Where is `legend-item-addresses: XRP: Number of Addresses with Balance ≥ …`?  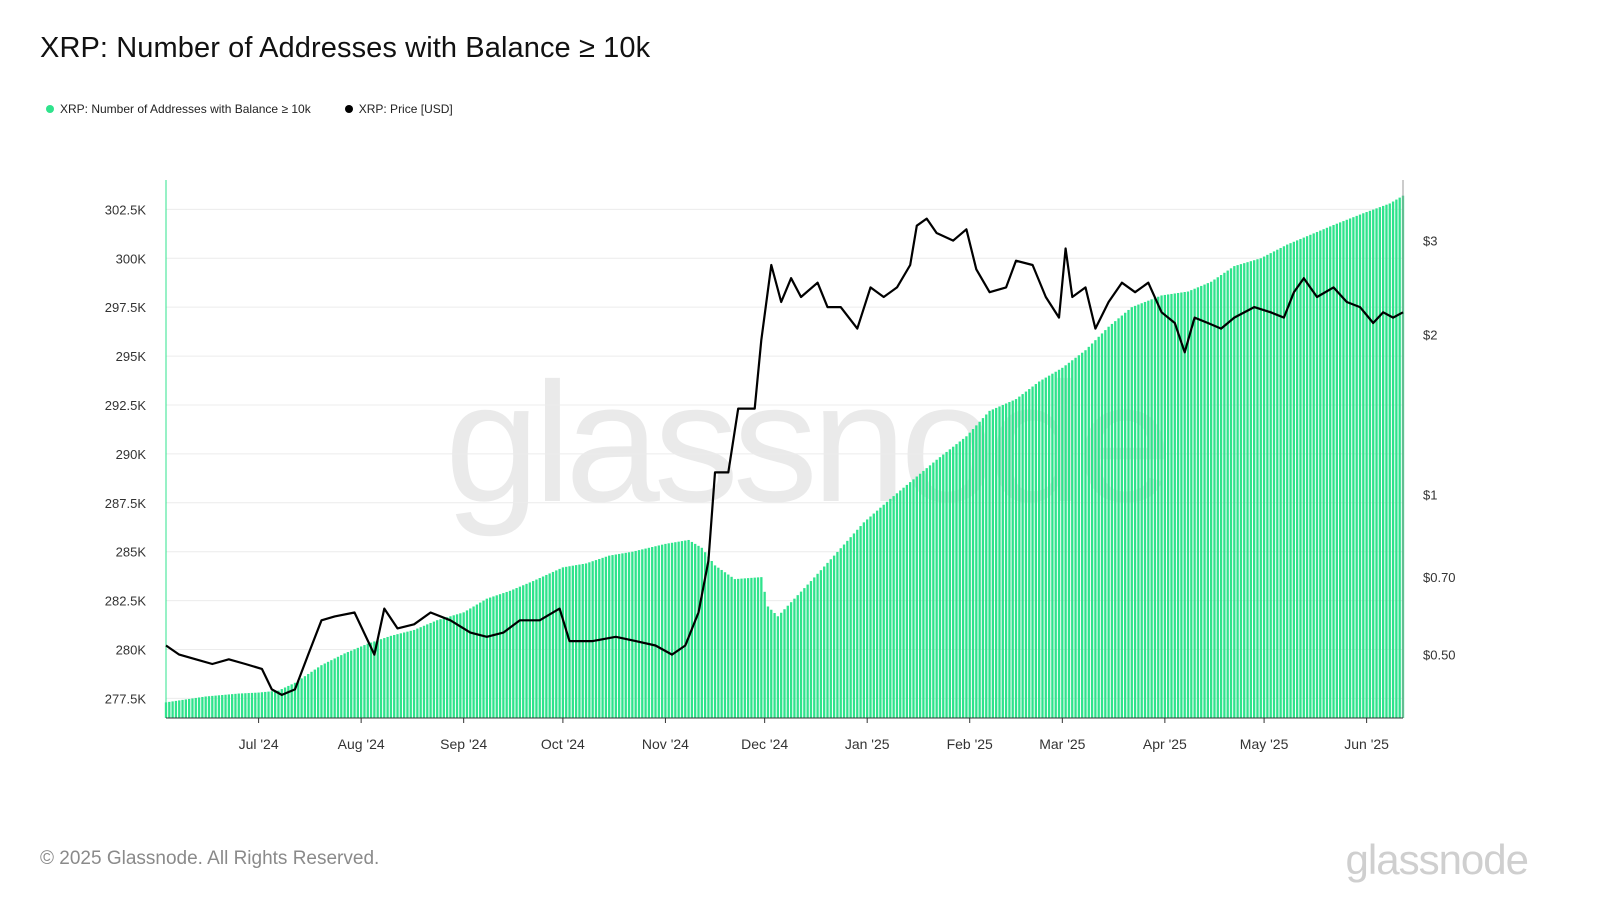
legend-item-addresses: XRP: Number of Addresses with Balance ≥ … is located at coordinates (178, 109).